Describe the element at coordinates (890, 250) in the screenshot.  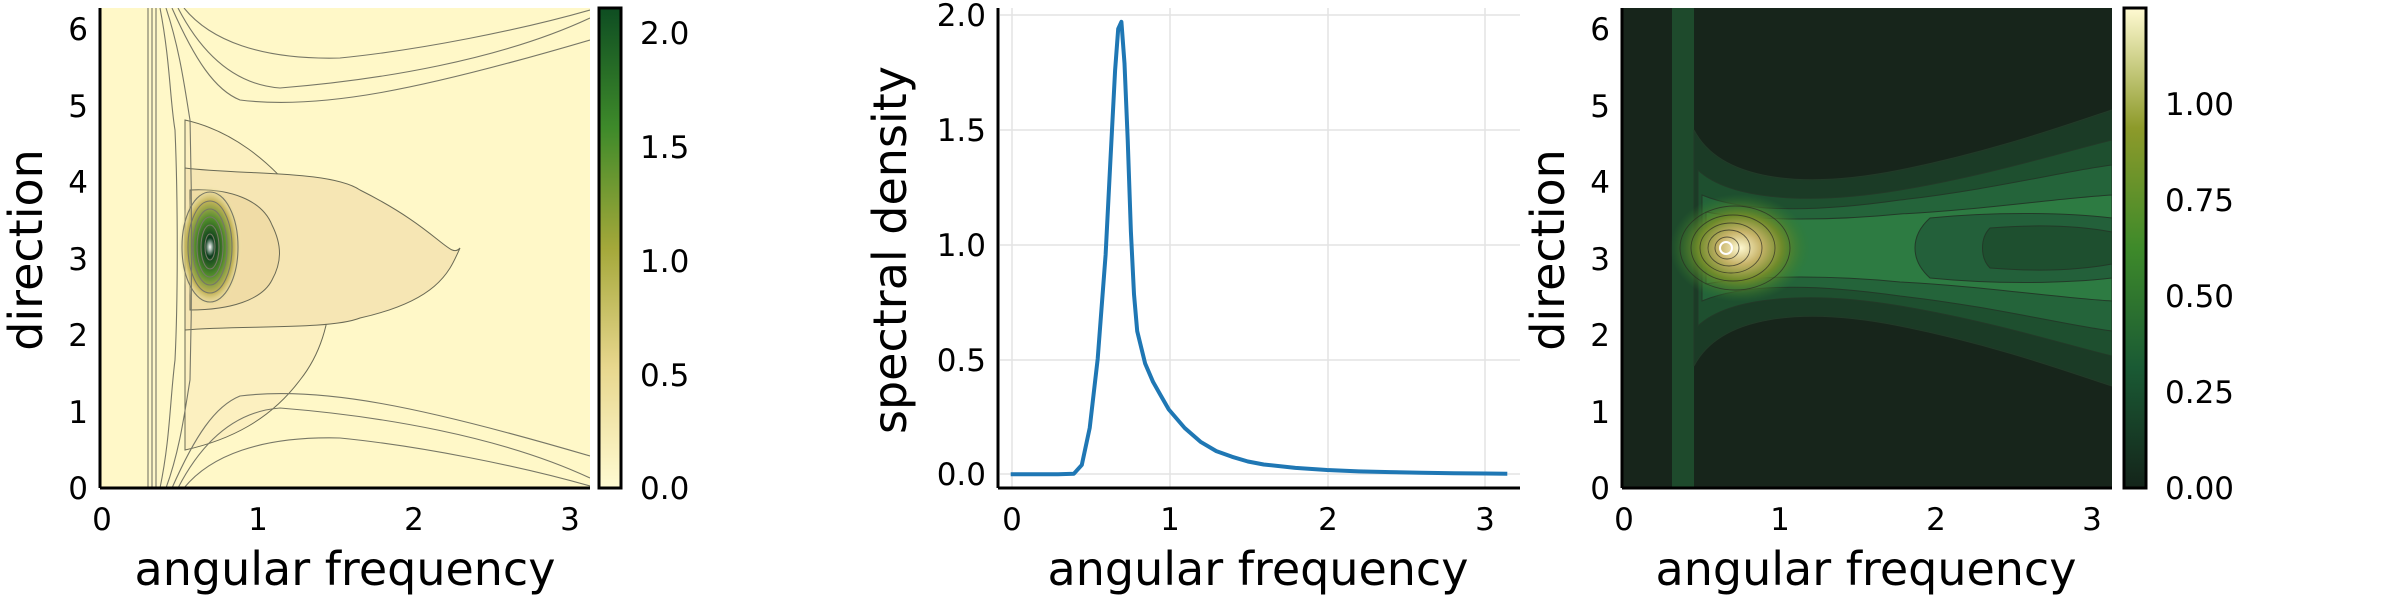
I see `y-axis-label: spectral density` at that location.